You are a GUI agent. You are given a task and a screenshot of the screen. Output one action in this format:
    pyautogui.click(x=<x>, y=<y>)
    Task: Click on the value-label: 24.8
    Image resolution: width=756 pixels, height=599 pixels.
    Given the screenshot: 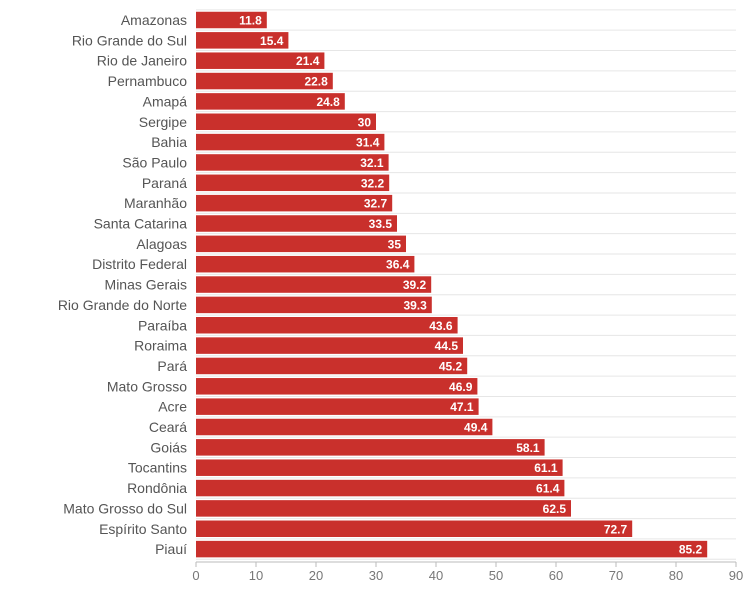 What is the action you would take?
    pyautogui.click(x=328, y=102)
    